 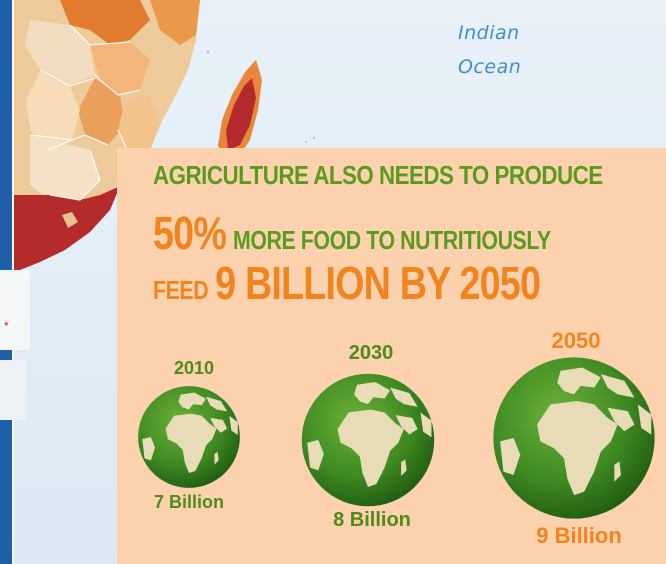 What do you see at coordinates (371, 353) in the screenshot?
I see `year-label-2030: 2030` at bounding box center [371, 353].